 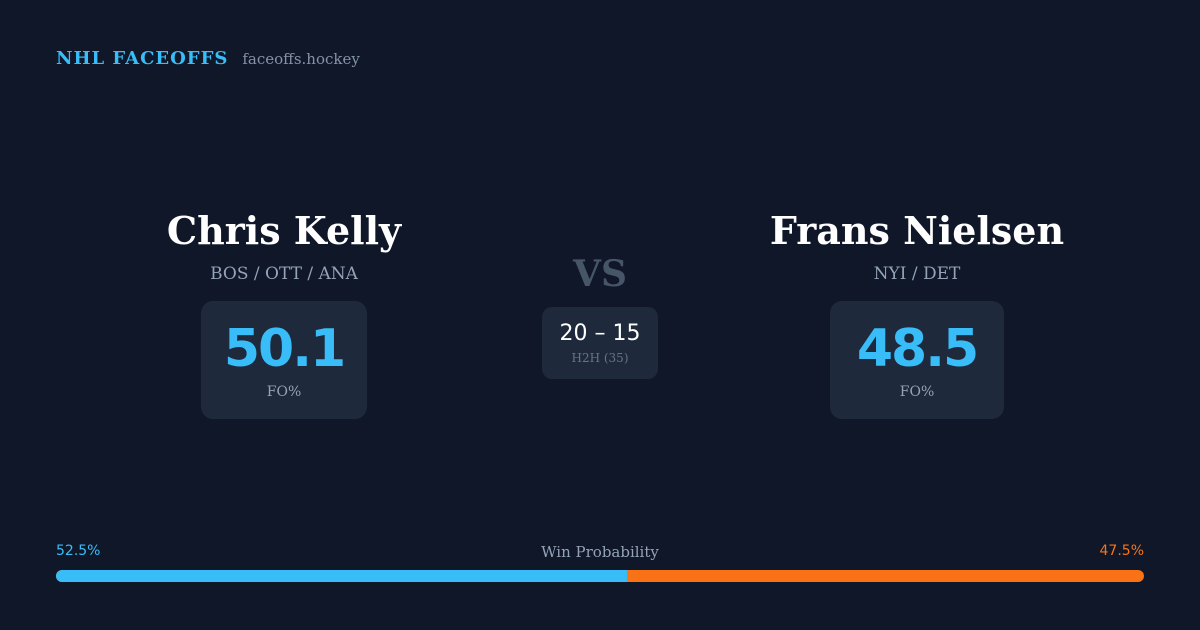 What do you see at coordinates (917, 349) in the screenshot?
I see `player-right-fo-pct: 48.5` at bounding box center [917, 349].